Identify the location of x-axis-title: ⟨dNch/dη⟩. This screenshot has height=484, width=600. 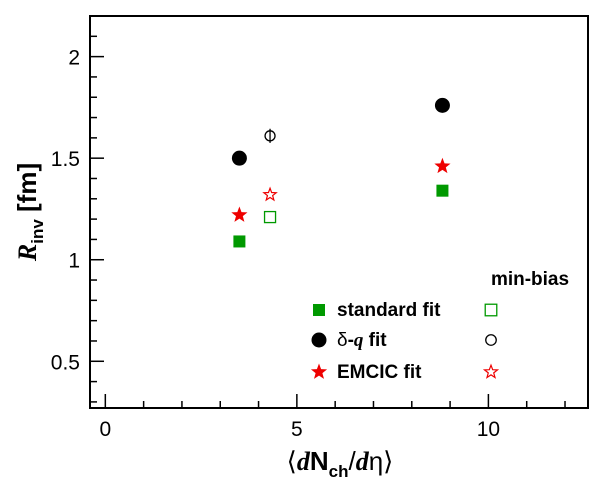
(340, 463).